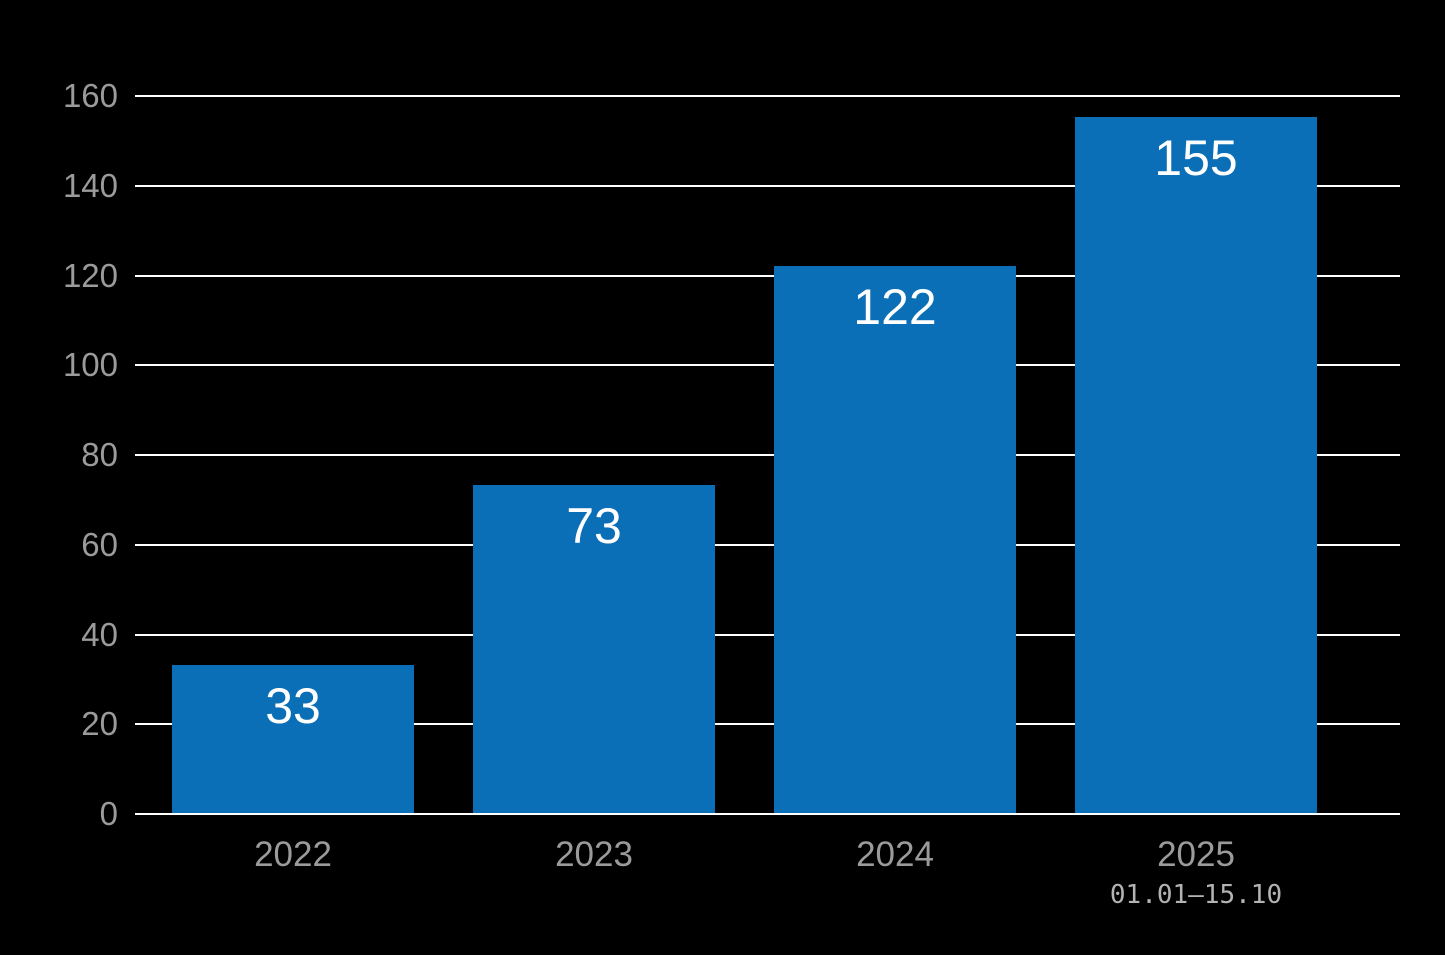 Image resolution: width=1445 pixels, height=955 pixels. I want to click on y-tick-label-100: 100, so click(90, 365).